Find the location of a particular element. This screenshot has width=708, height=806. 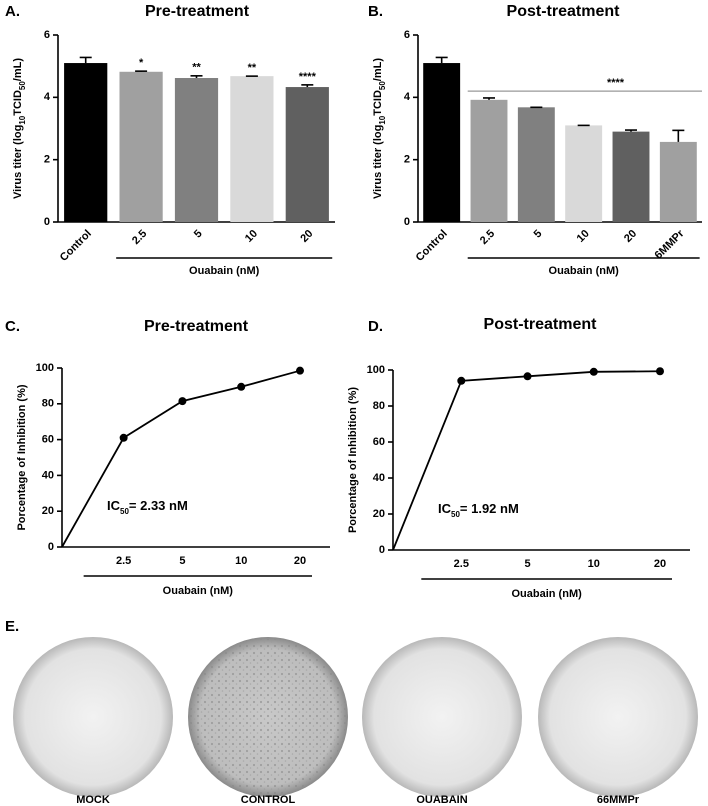

annotation: IC50= 1.92 nM is located at coordinates (478, 509).